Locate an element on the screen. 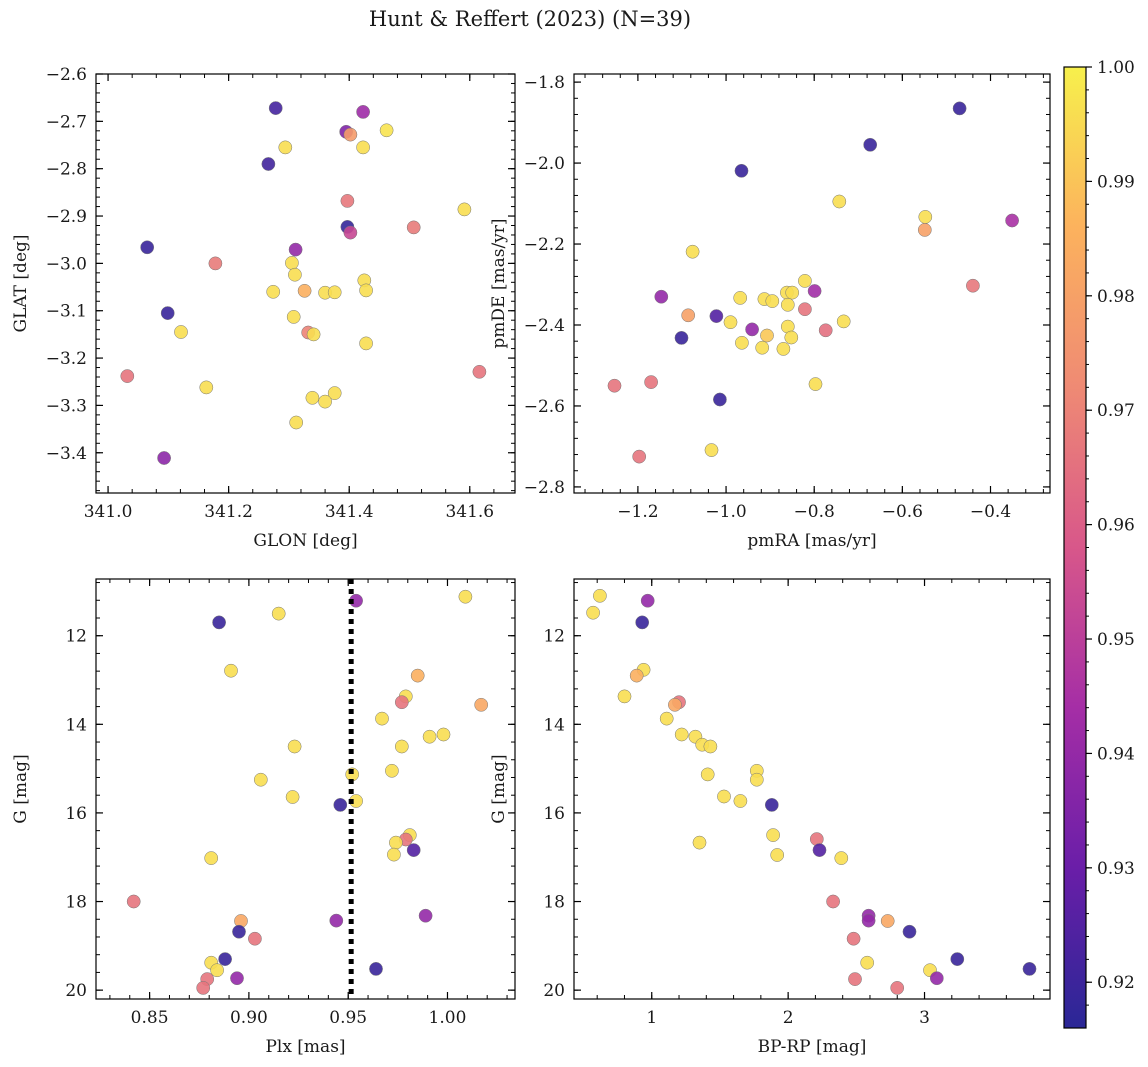 The image size is (1148, 1067). colorbar-tick-label: 0.92 is located at coordinates (1116, 983).